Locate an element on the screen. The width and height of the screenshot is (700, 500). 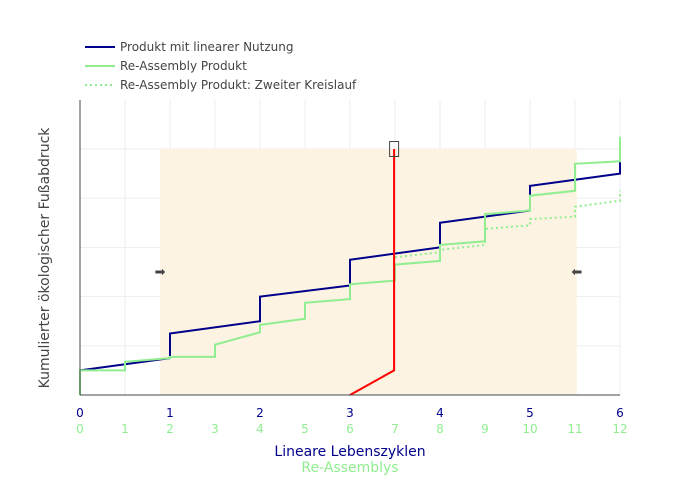
x-tick-label-secondary: 1 is located at coordinates (125, 429).